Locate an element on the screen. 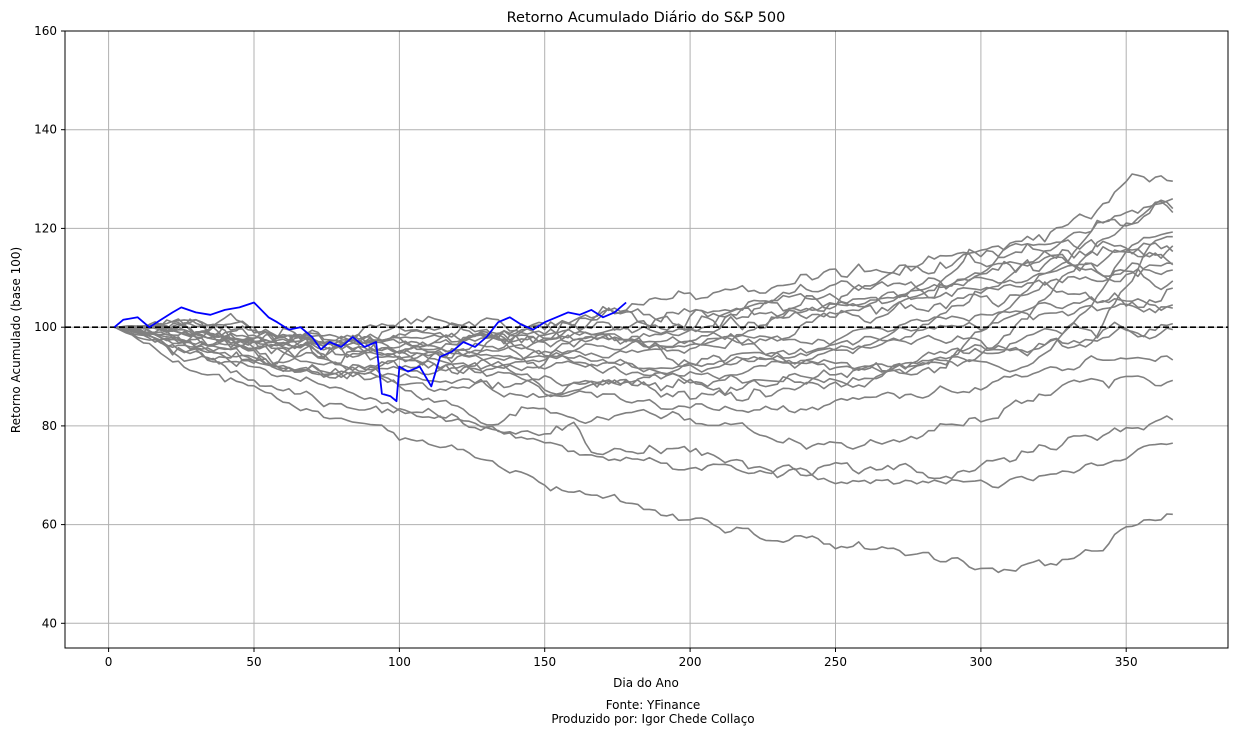  current-year-line is located at coordinates (370, 352).